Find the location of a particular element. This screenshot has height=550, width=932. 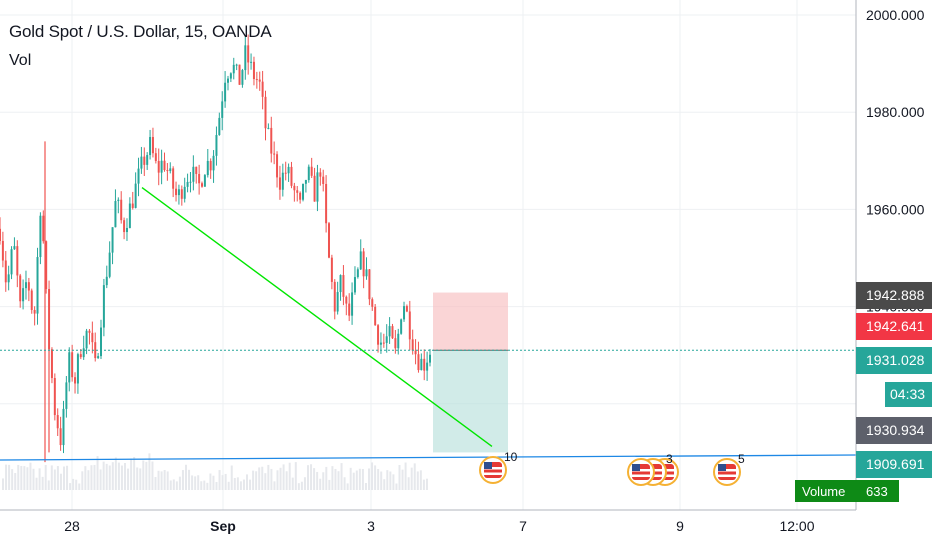

economic-events: 10 3 5 is located at coordinates (612, 468).